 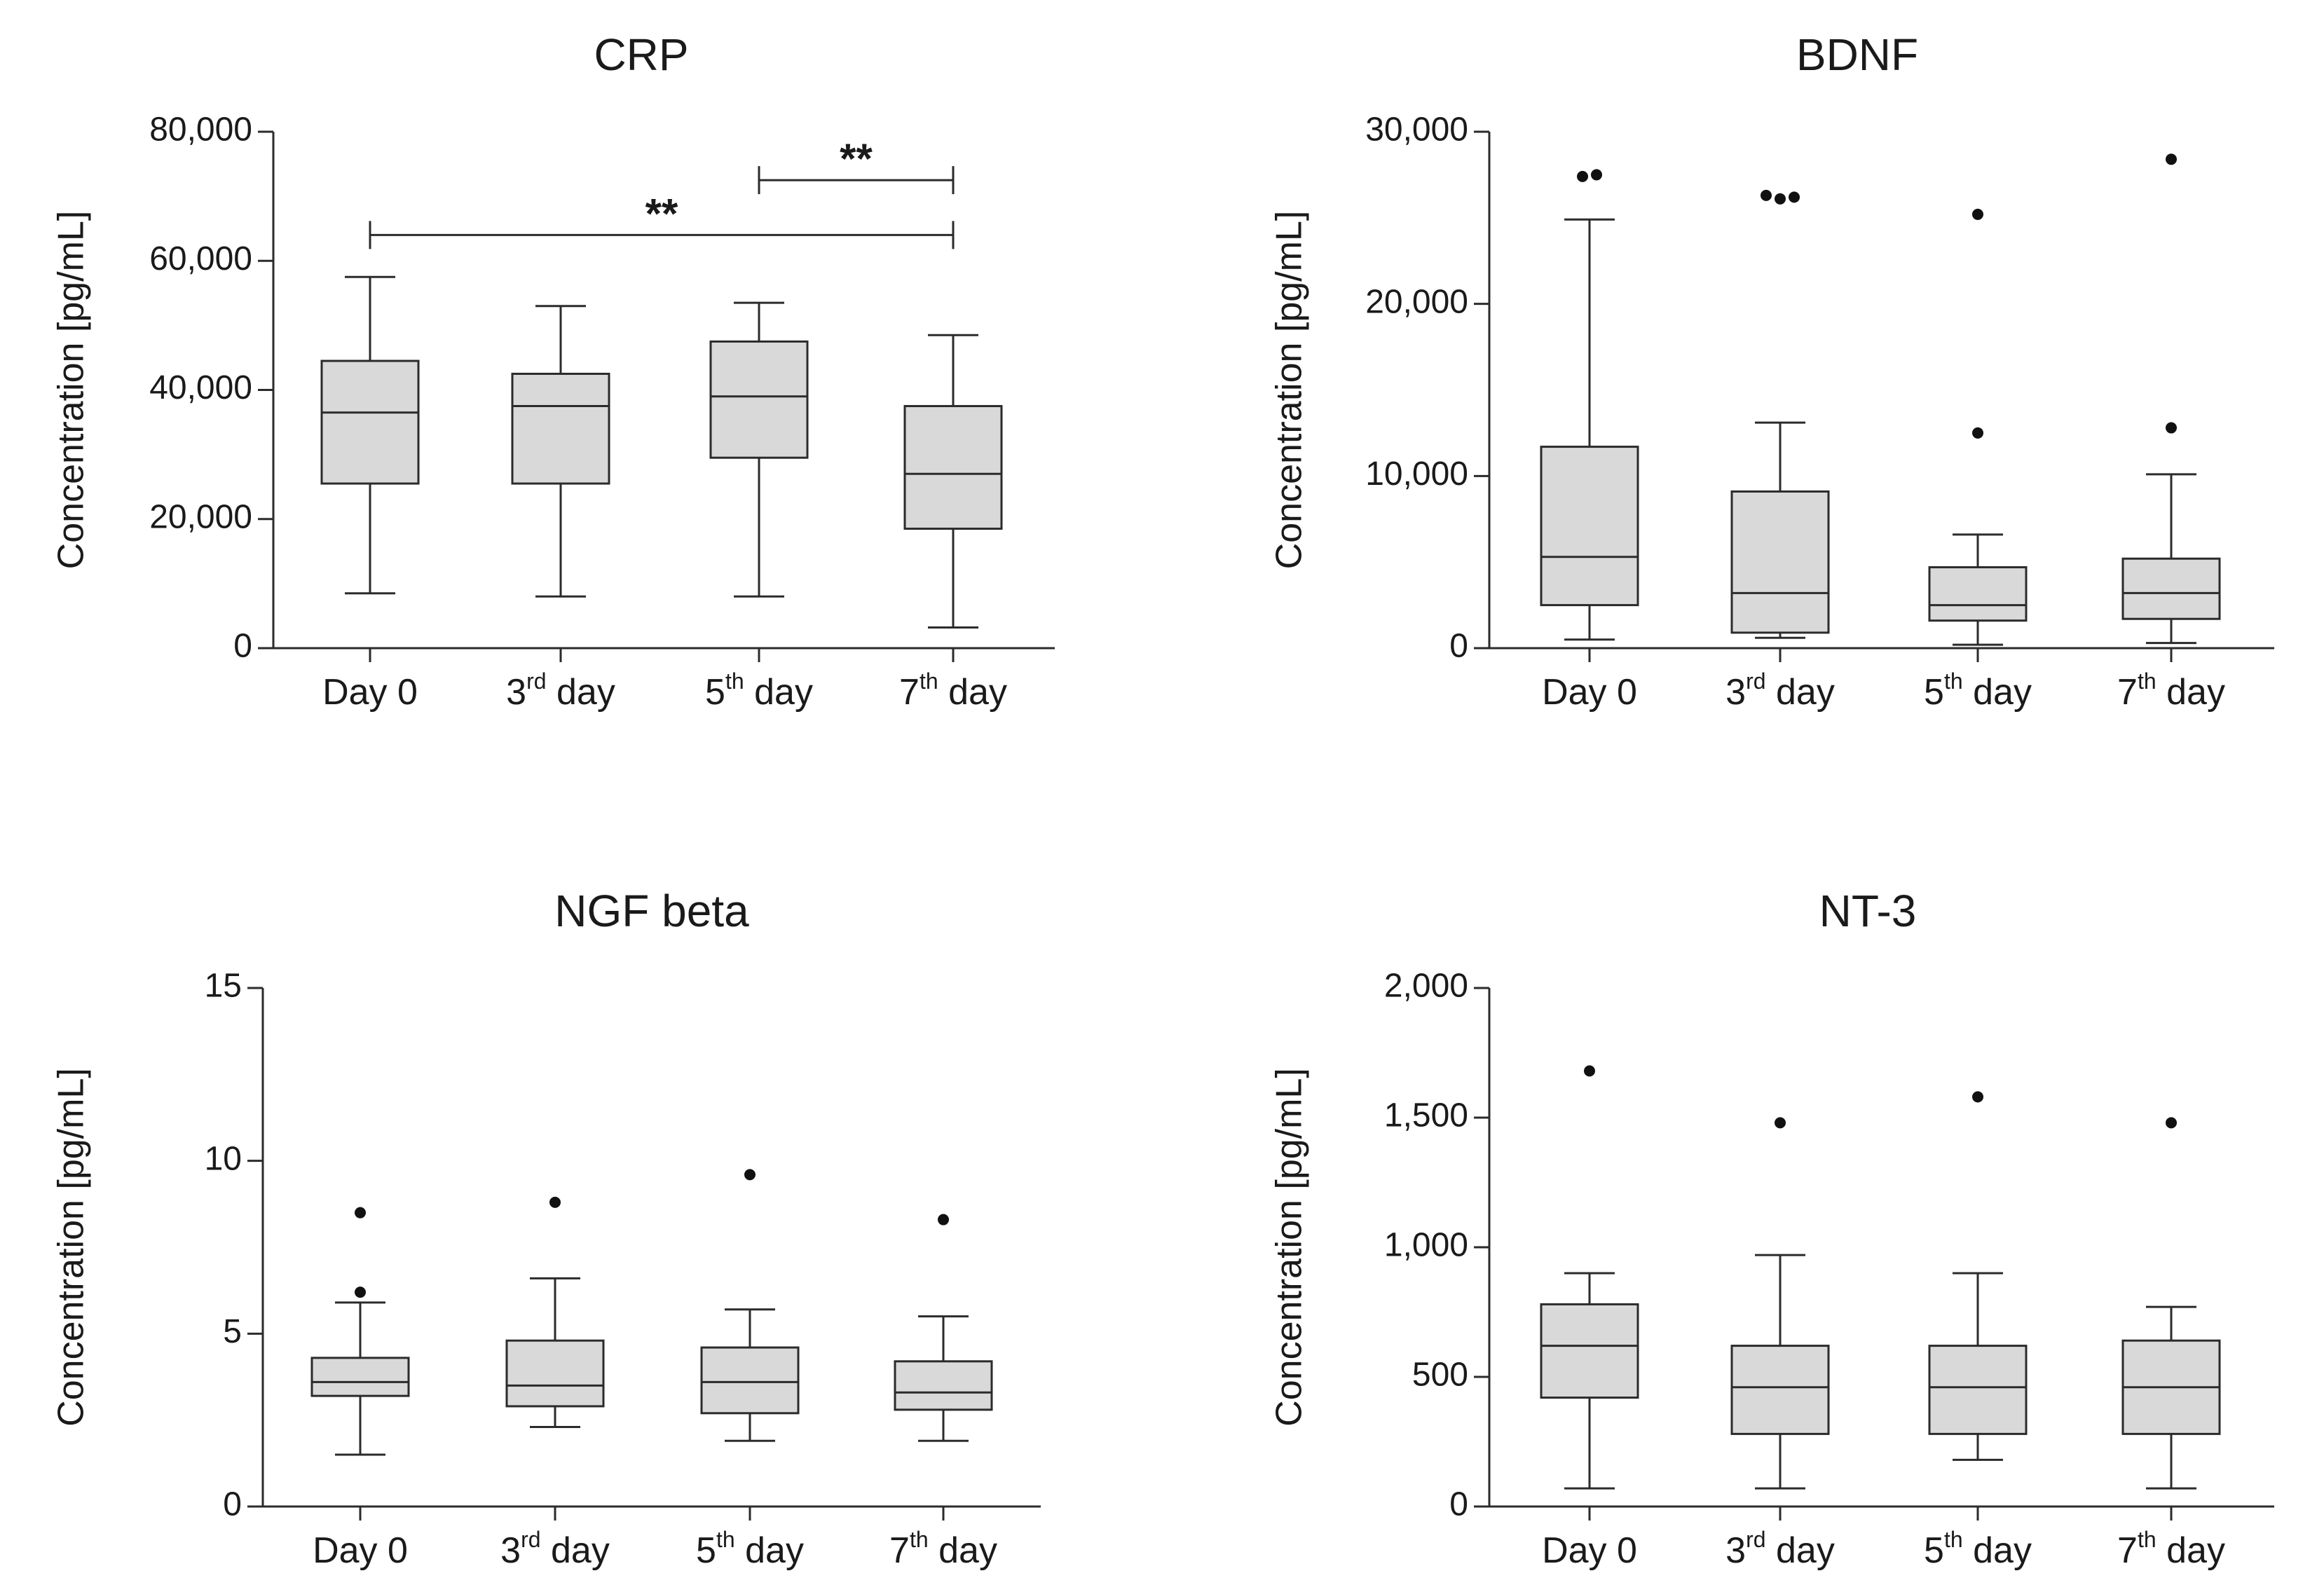 I want to click on y-tick-label: 5, so click(x=232, y=1331).